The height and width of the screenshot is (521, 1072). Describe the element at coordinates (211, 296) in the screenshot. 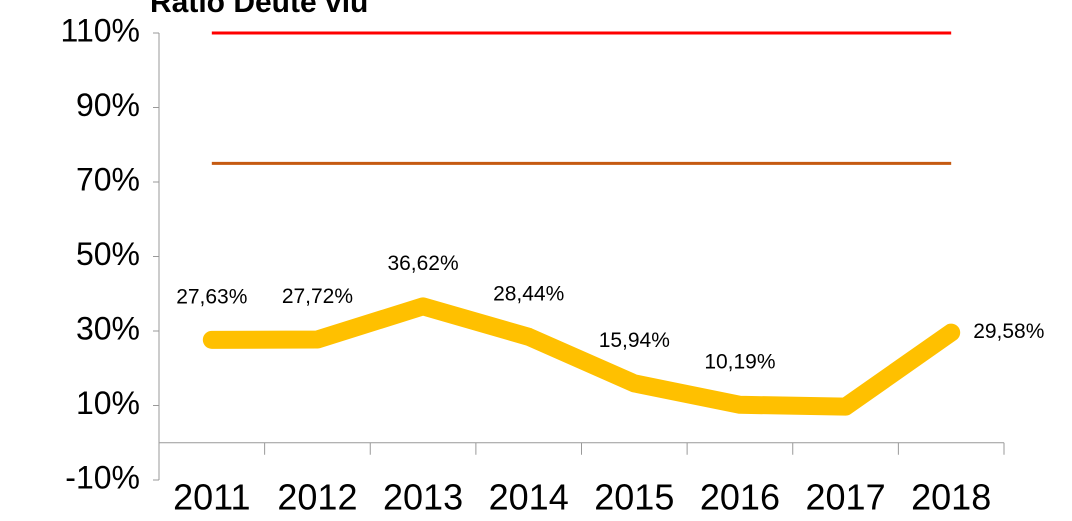

I see `data-label: 27,63%` at that location.